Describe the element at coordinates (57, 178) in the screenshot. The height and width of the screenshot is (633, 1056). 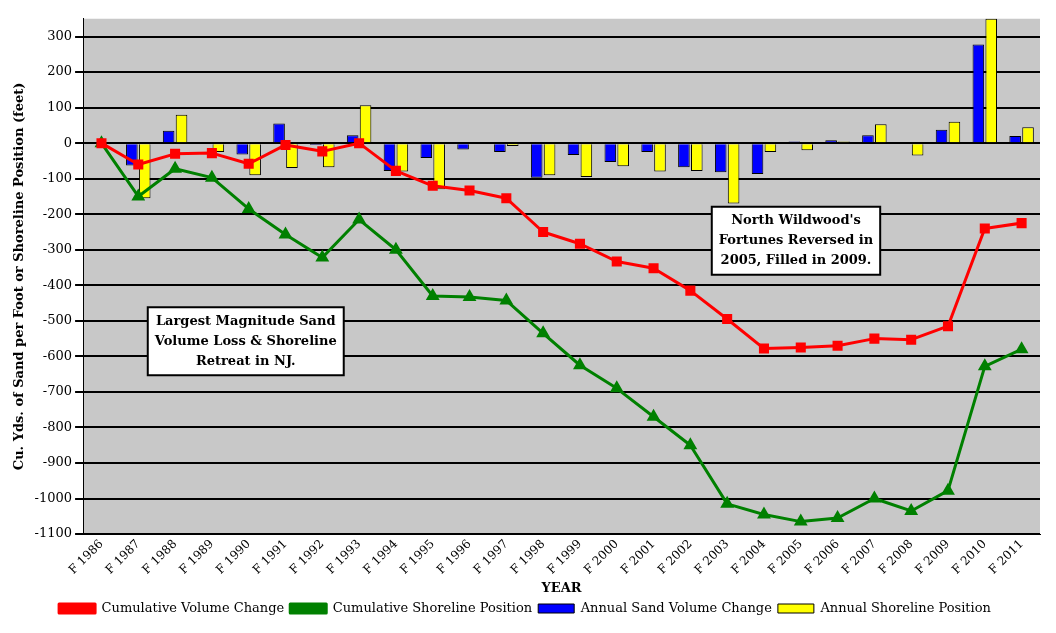
I see `y-tick-label: -100` at that location.